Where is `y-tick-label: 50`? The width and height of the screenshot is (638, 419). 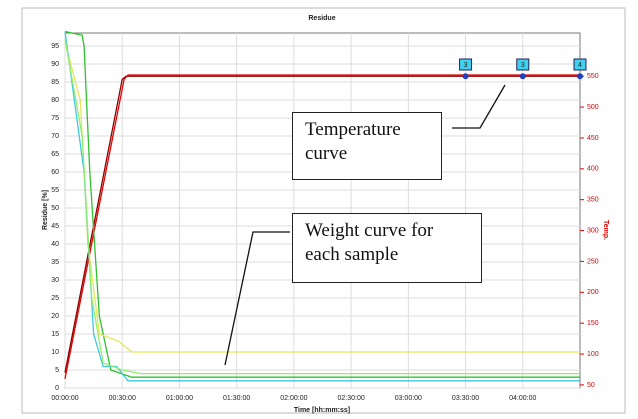 y-tick-label: 50 is located at coordinates (55, 208).